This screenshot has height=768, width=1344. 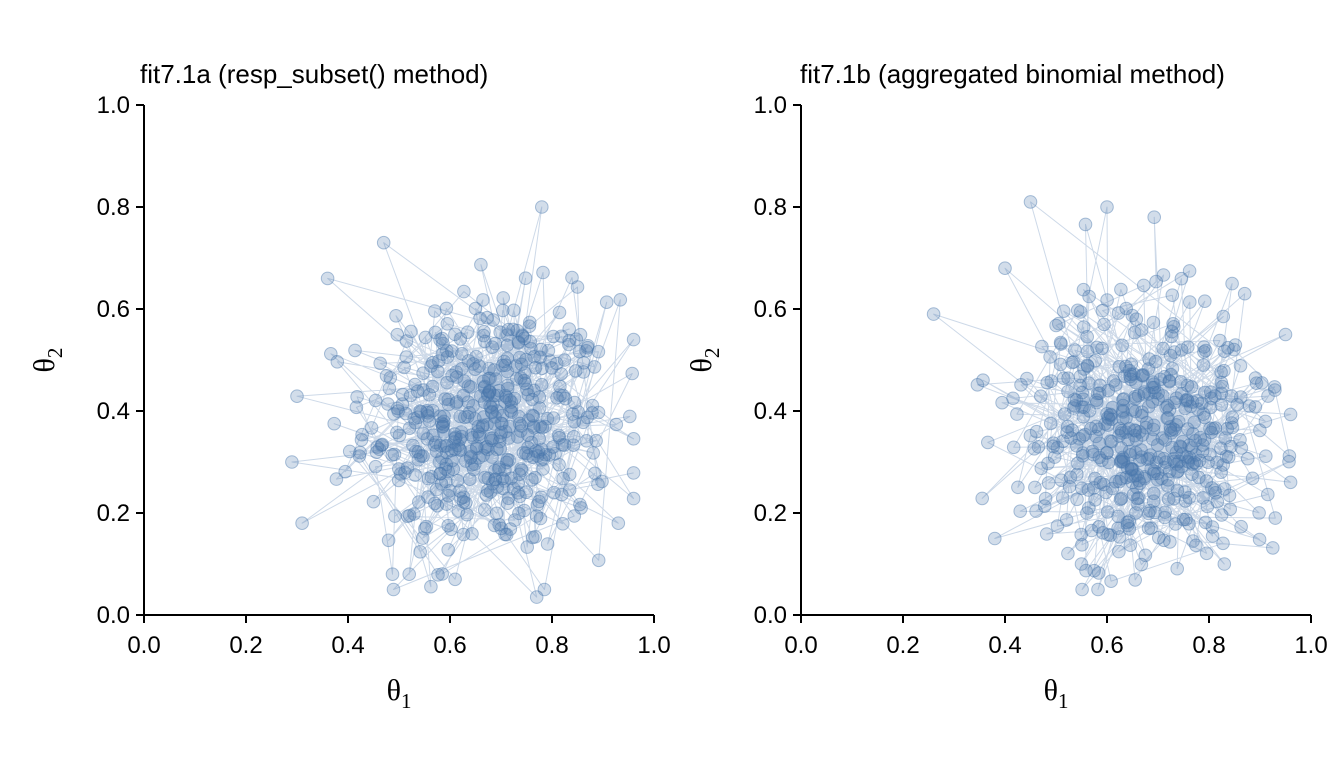 I want to click on y-tick-label: 1.0, so click(x=770, y=105).